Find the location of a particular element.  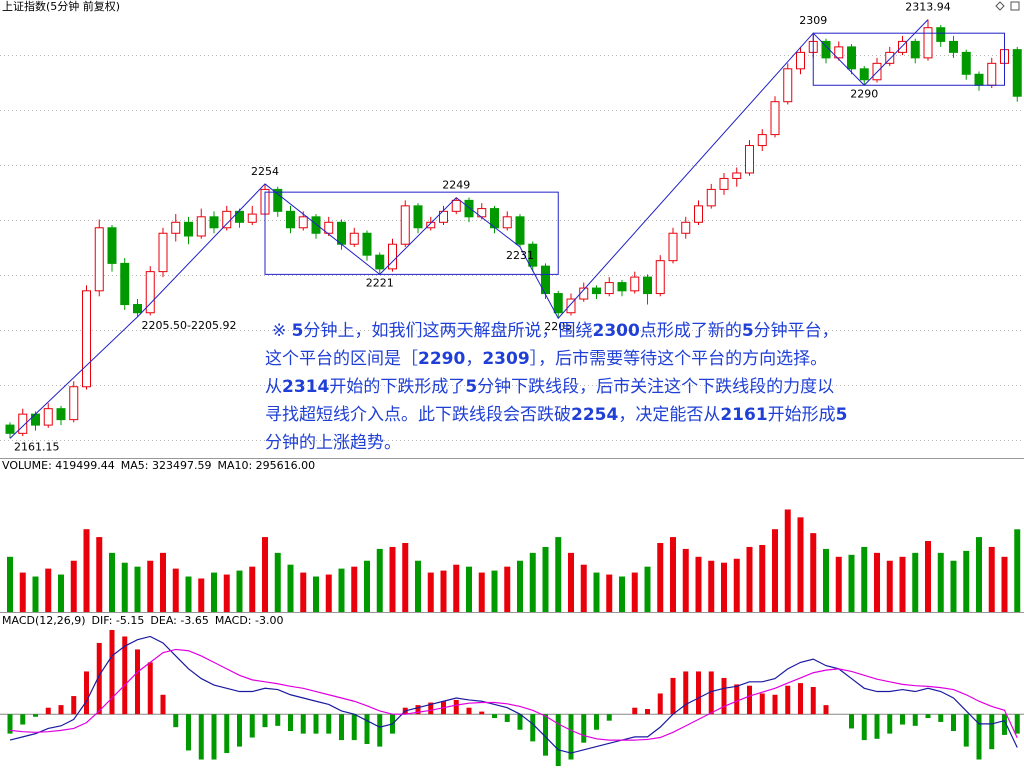

indicator-label: MACD(12,26,9) is located at coordinates (44, 620).